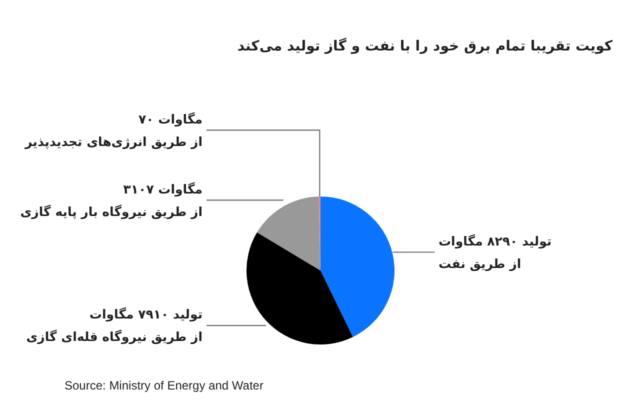  What do you see at coordinates (164, 385) in the screenshot?
I see `source-note: Source: Ministry of Energy and Water` at bounding box center [164, 385].